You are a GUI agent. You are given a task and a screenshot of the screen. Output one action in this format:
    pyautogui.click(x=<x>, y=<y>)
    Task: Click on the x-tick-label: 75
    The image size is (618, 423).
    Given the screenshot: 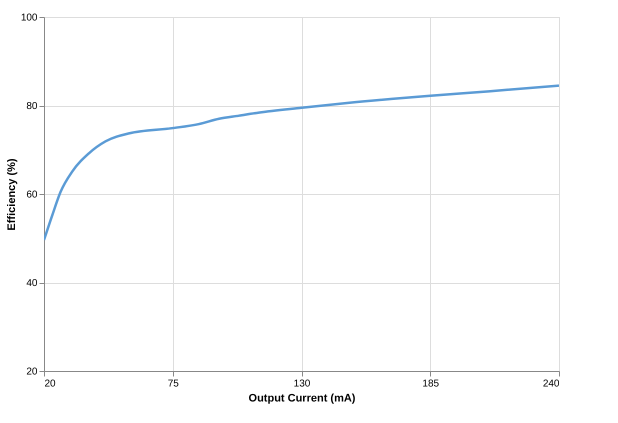 What is the action you would take?
    pyautogui.click(x=174, y=384)
    